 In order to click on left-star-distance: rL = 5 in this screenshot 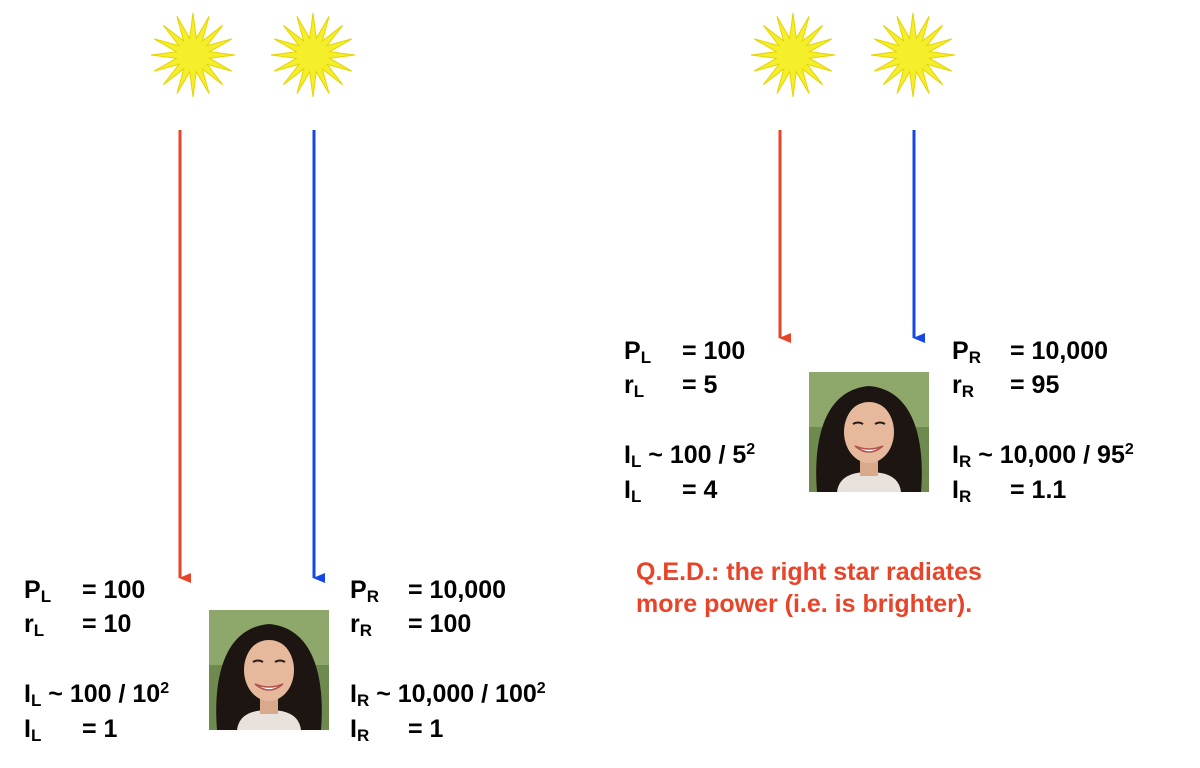, I will do `click(671, 386)`.